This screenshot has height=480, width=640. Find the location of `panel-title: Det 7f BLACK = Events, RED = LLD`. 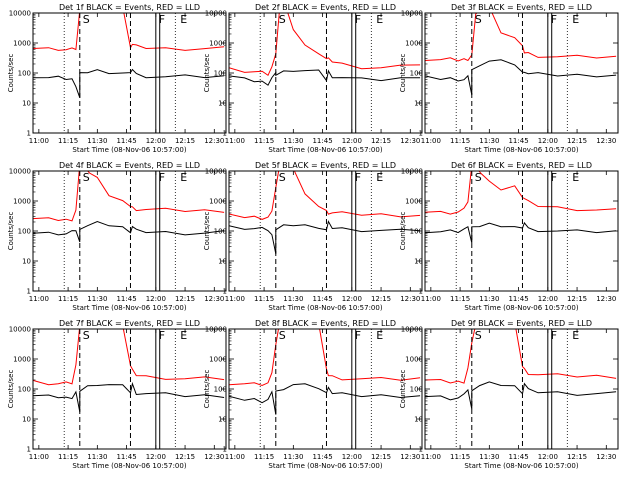

panel-title: Det 7f BLACK = Events, RED = LLD is located at coordinates (129, 323).